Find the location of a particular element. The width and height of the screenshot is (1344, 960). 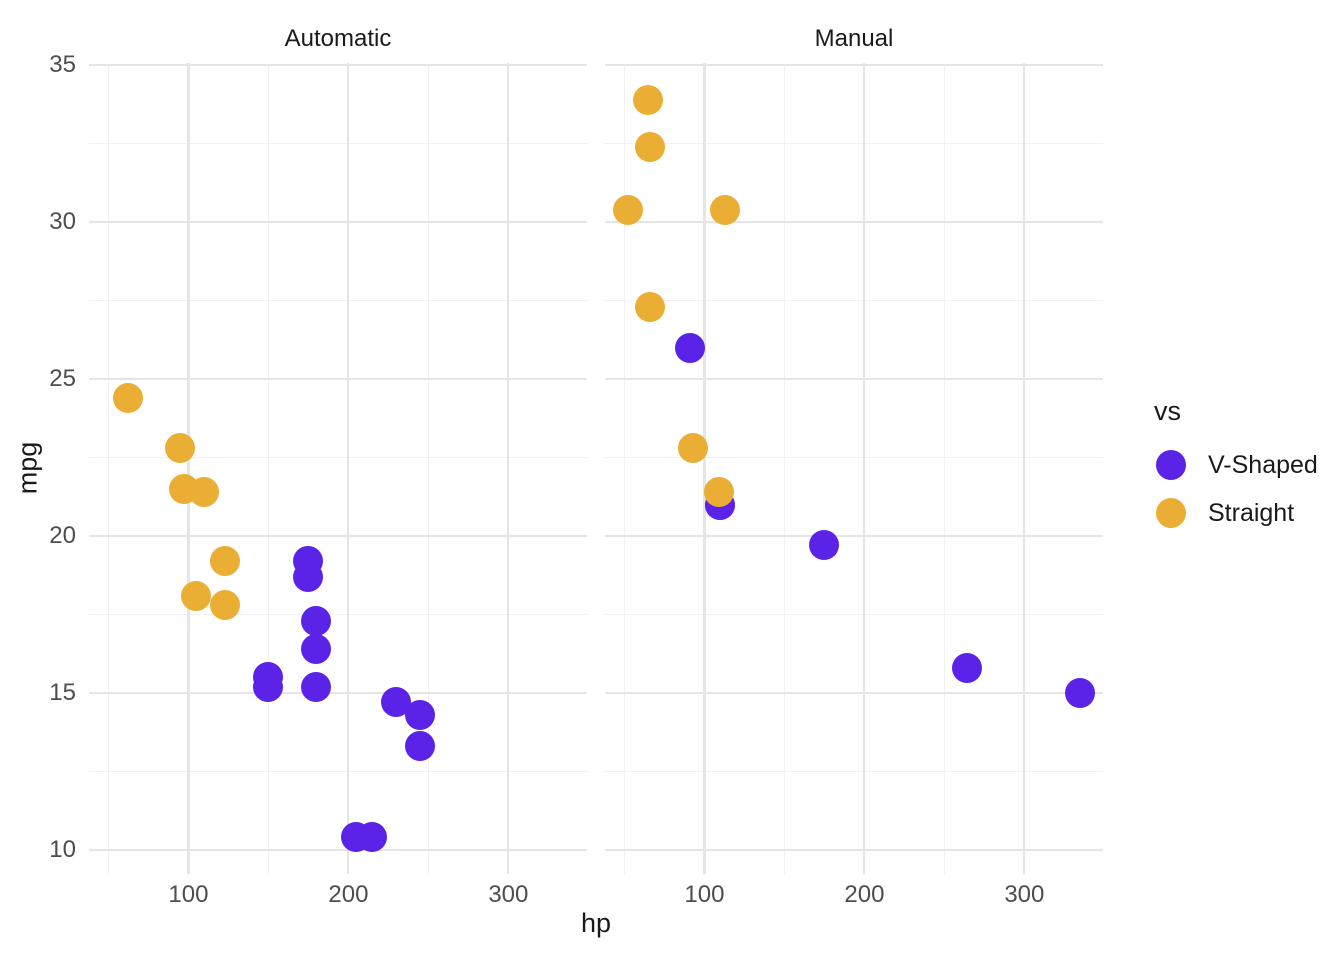

y-tick-label: 25 is located at coordinates (62, 379).